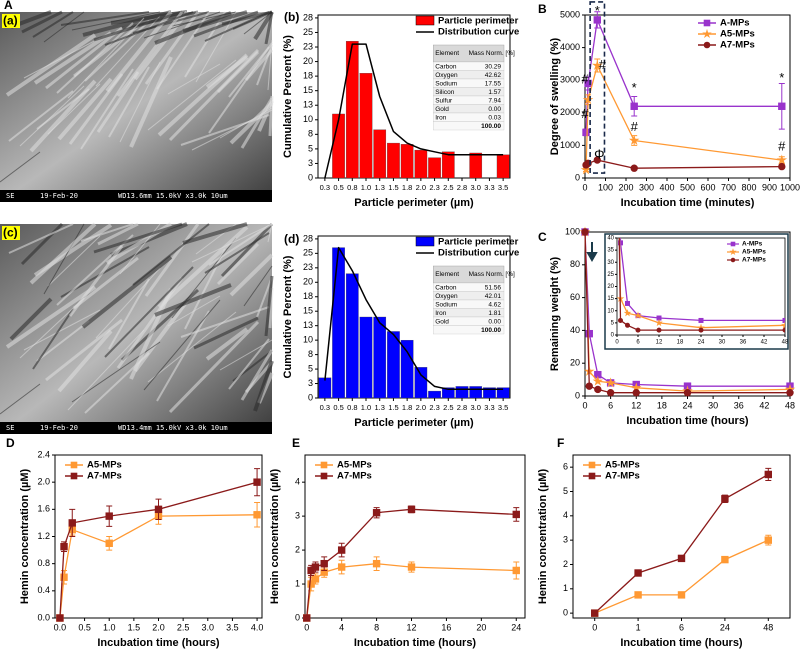 This screenshot has height=655, width=800. I want to click on panel-label: (d), so click(291, 239).